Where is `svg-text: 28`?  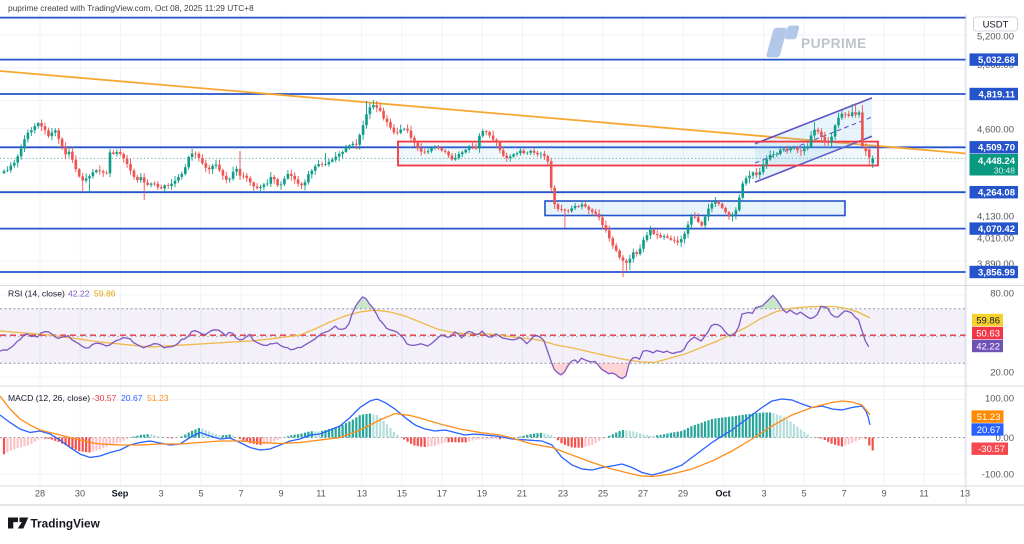
svg-text: 28 is located at coordinates (40, 494).